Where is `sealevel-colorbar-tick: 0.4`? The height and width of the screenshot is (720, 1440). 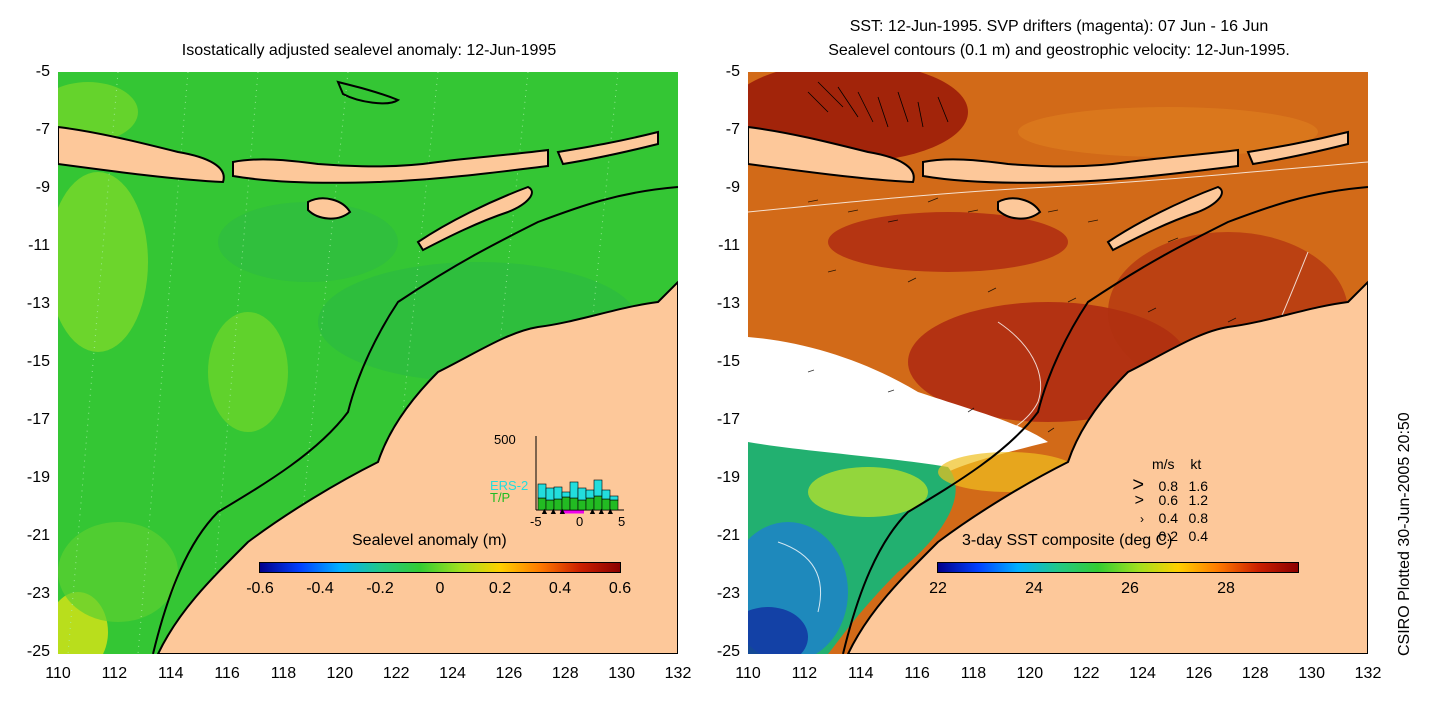 sealevel-colorbar-tick: 0.4 is located at coordinates (560, 588).